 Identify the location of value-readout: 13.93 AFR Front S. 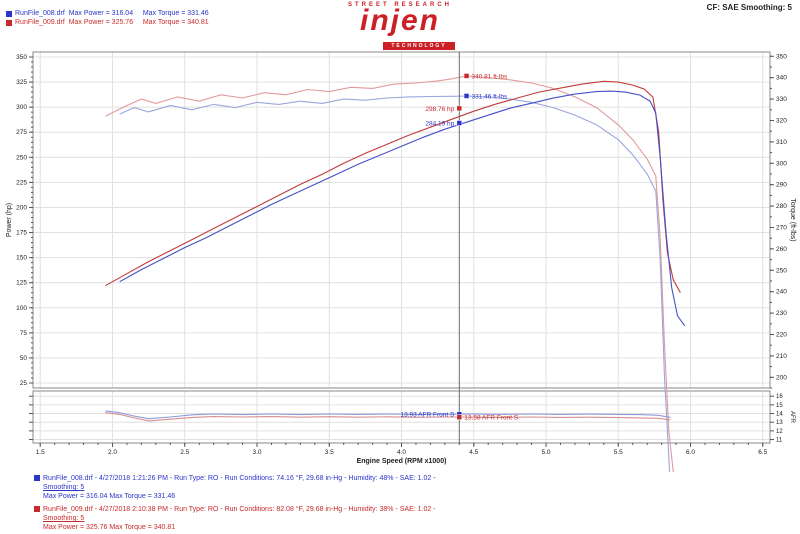
(431, 415).